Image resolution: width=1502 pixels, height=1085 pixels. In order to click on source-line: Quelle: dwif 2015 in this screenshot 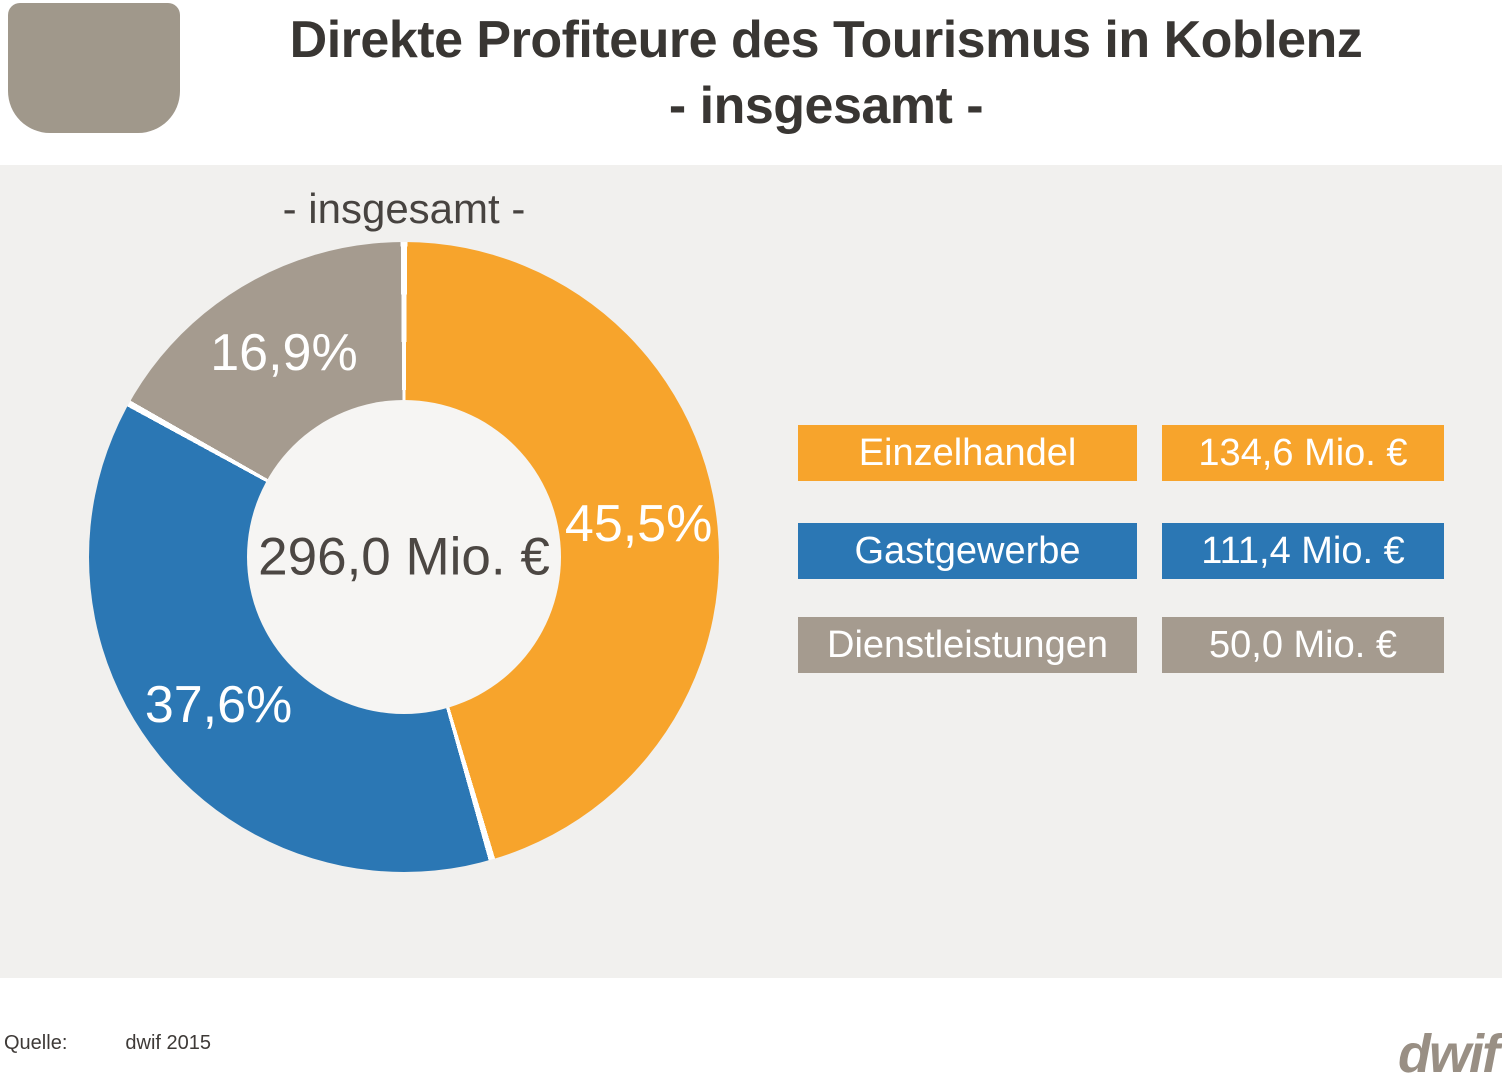, I will do `click(107, 1043)`.